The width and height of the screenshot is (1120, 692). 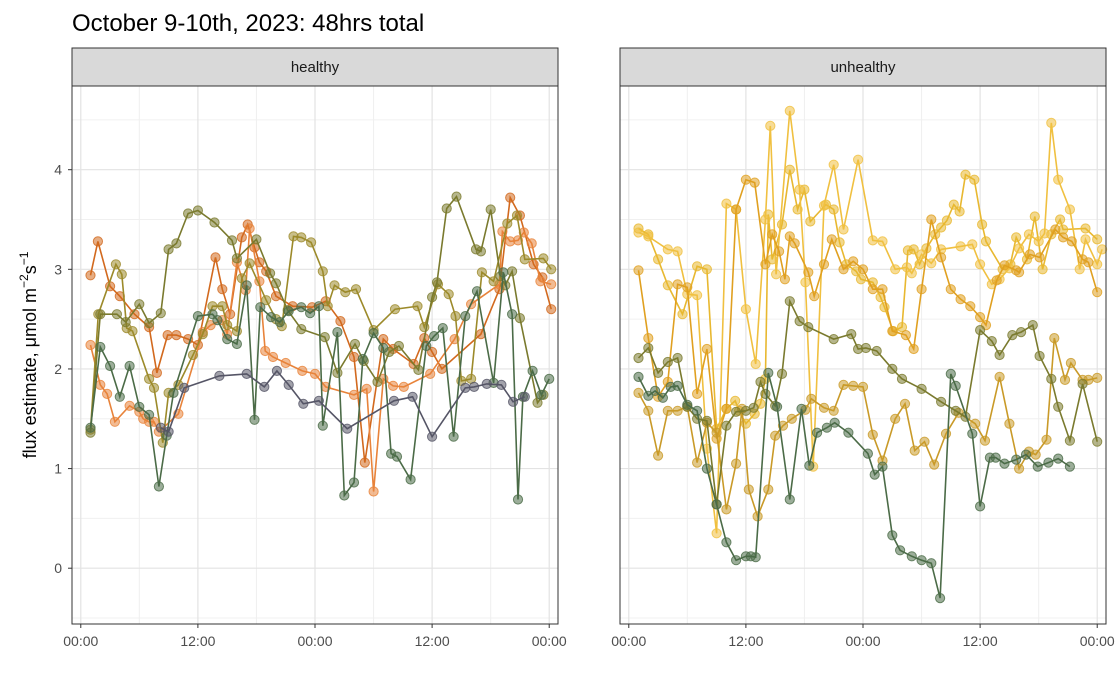 What do you see at coordinates (58, 568) in the screenshot?
I see `y-tick-label: 0` at bounding box center [58, 568].